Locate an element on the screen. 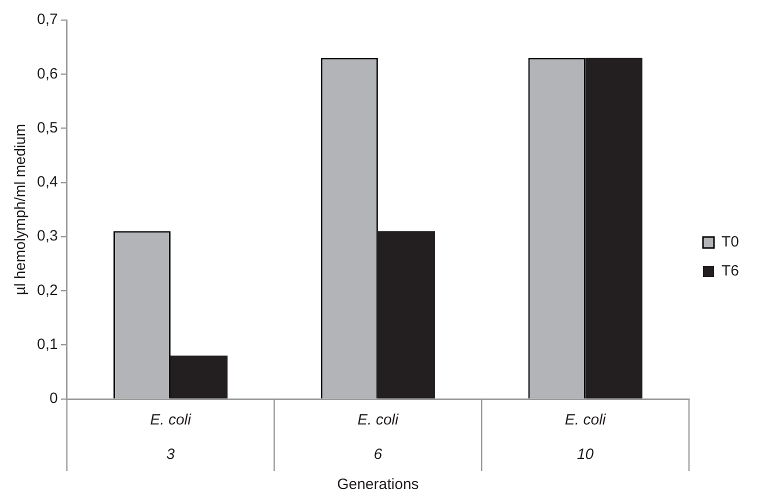 This screenshot has height=502, width=767. y-tick-label: 0,7 is located at coordinates (47, 19).